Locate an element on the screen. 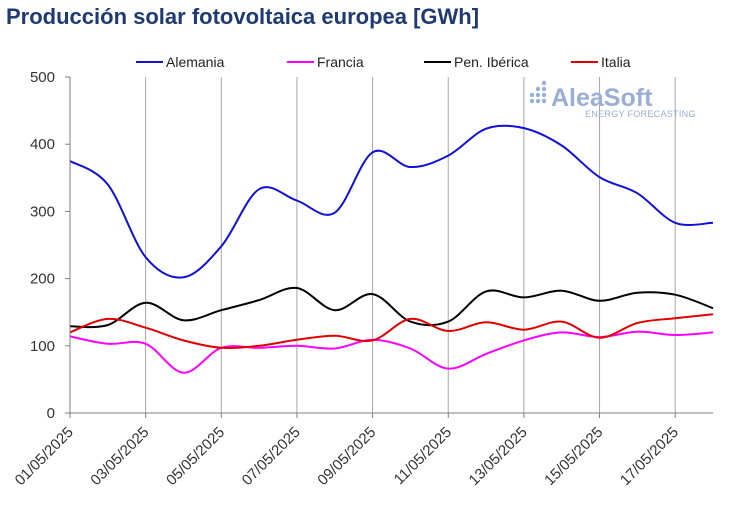 This screenshot has width=730, height=509. series-line-italia is located at coordinates (391, 331).